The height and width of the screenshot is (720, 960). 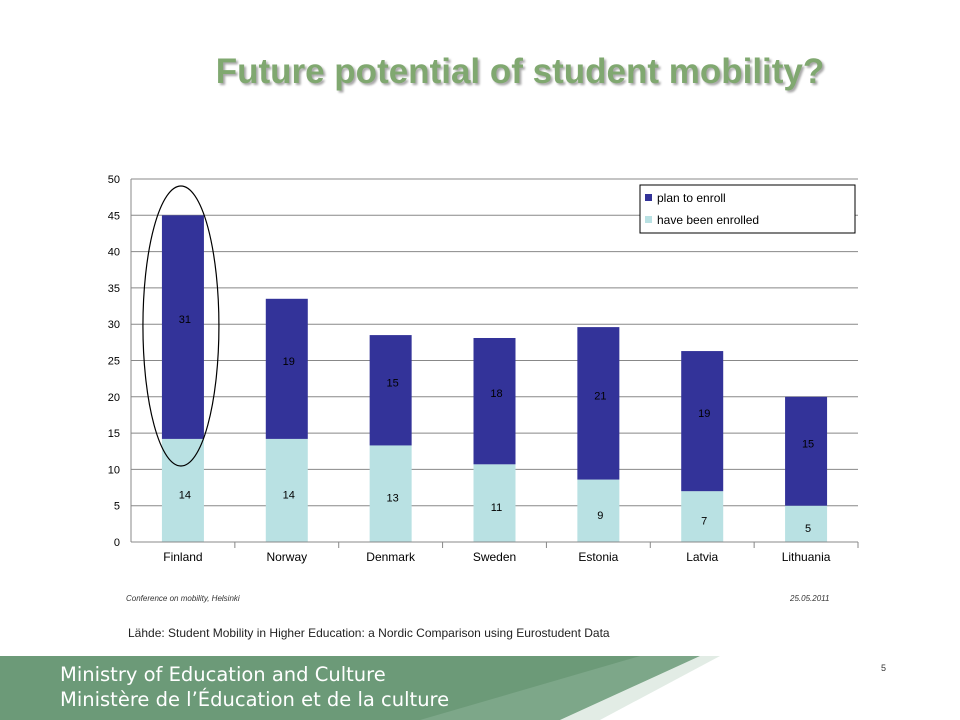 What do you see at coordinates (393, 499) in the screenshot?
I see `data-label: 13` at bounding box center [393, 499].